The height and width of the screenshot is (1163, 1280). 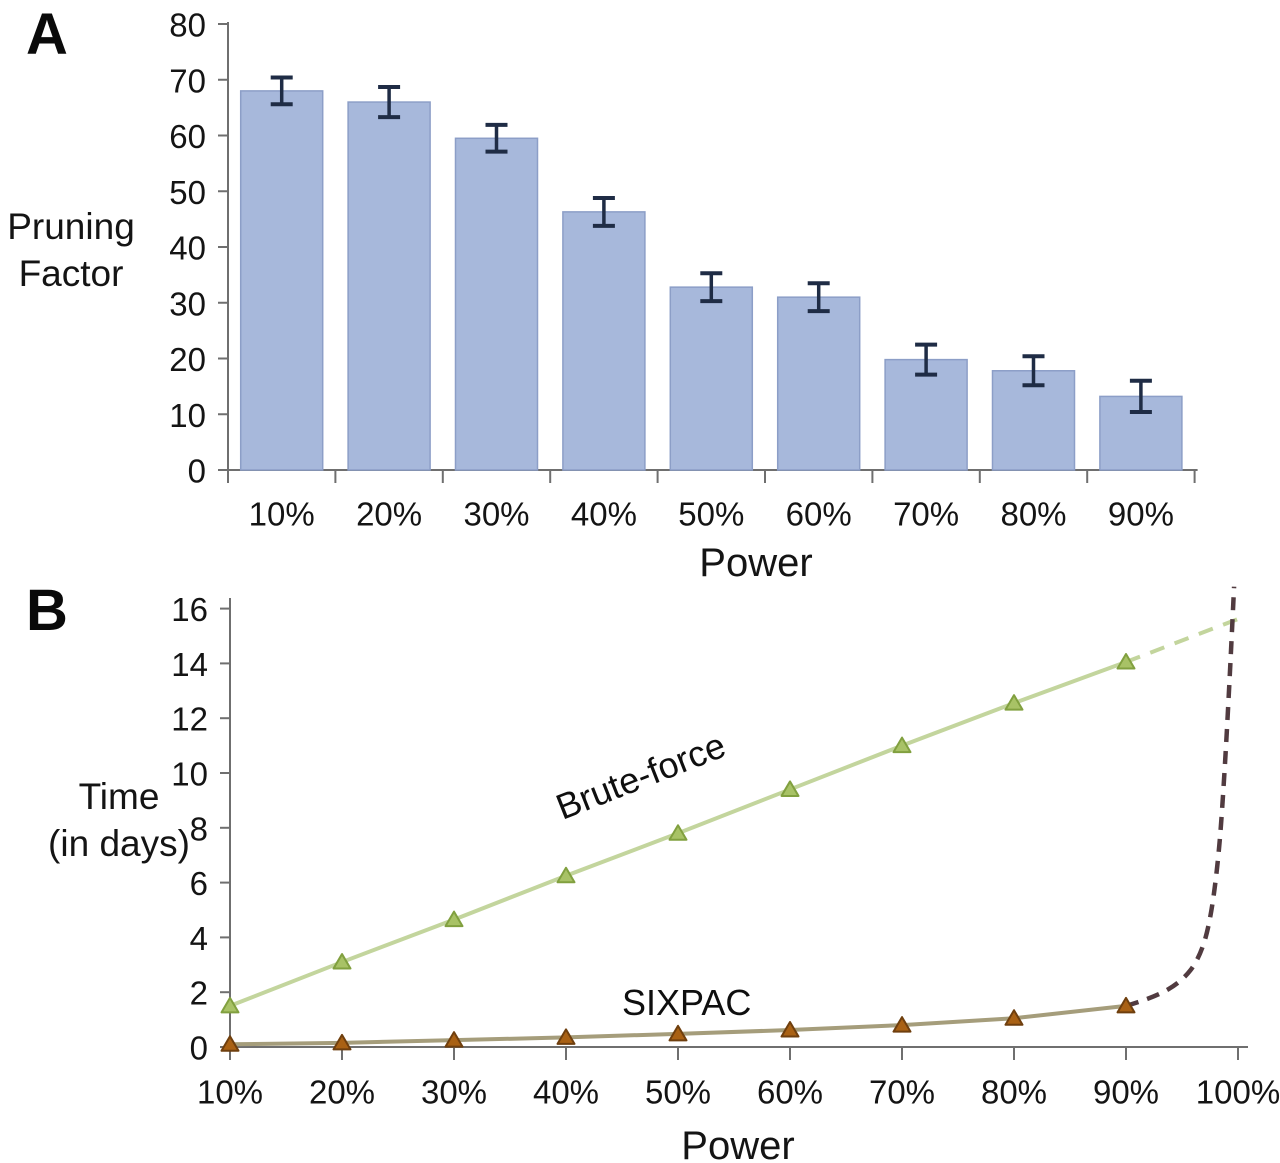 I want to click on panel-b-y-tick-label: 16, so click(x=189, y=609).